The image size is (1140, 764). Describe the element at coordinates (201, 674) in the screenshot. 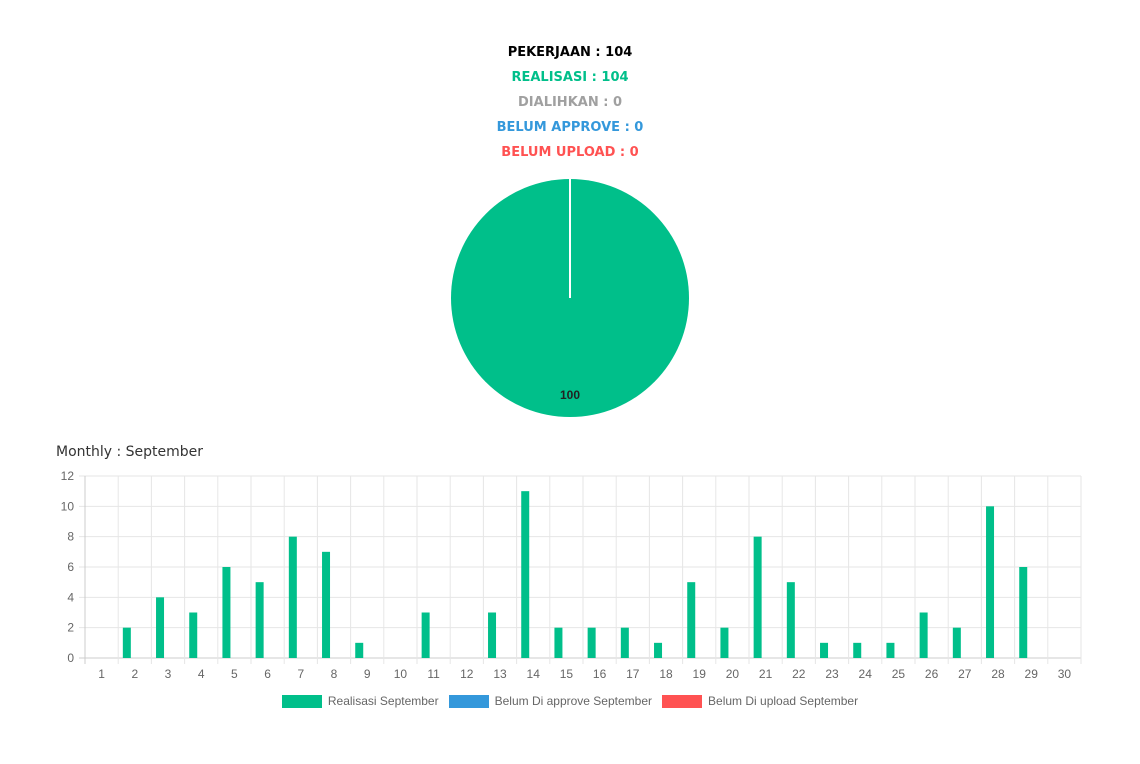

I see `x-tick-label: 4` at that location.